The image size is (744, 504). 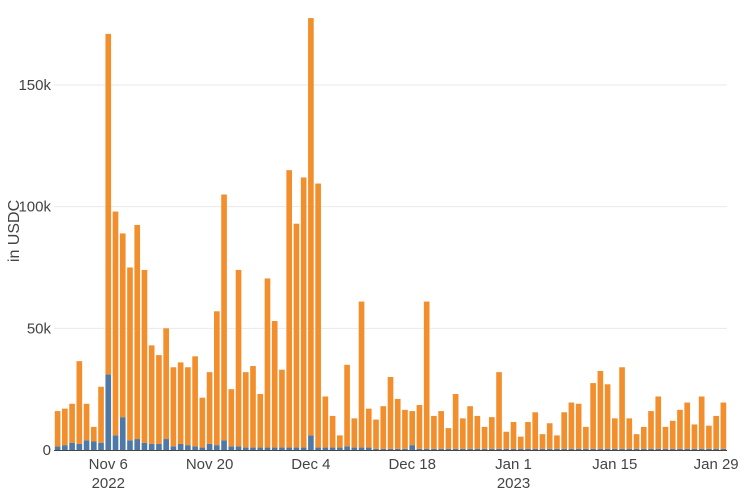 I want to click on x-tick-label: Nov 6, so click(x=108, y=464).